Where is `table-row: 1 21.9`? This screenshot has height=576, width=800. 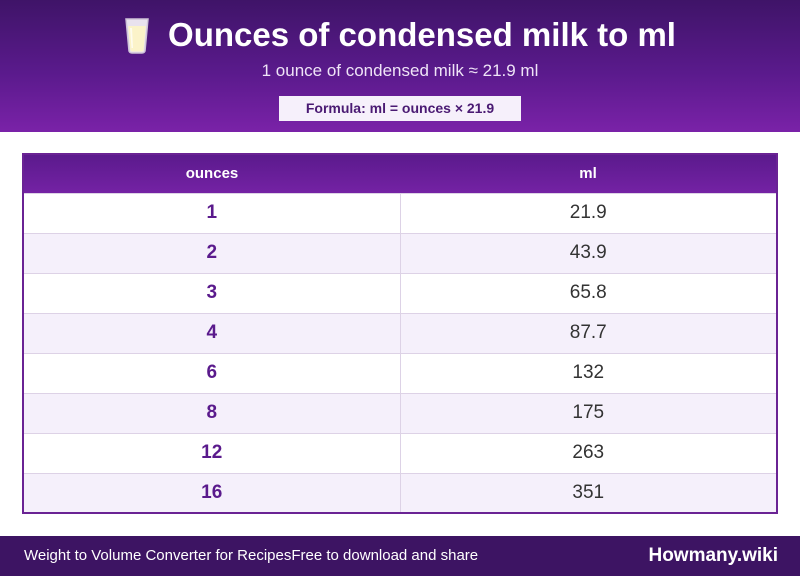 table-row: 1 21.9 is located at coordinates (400, 212).